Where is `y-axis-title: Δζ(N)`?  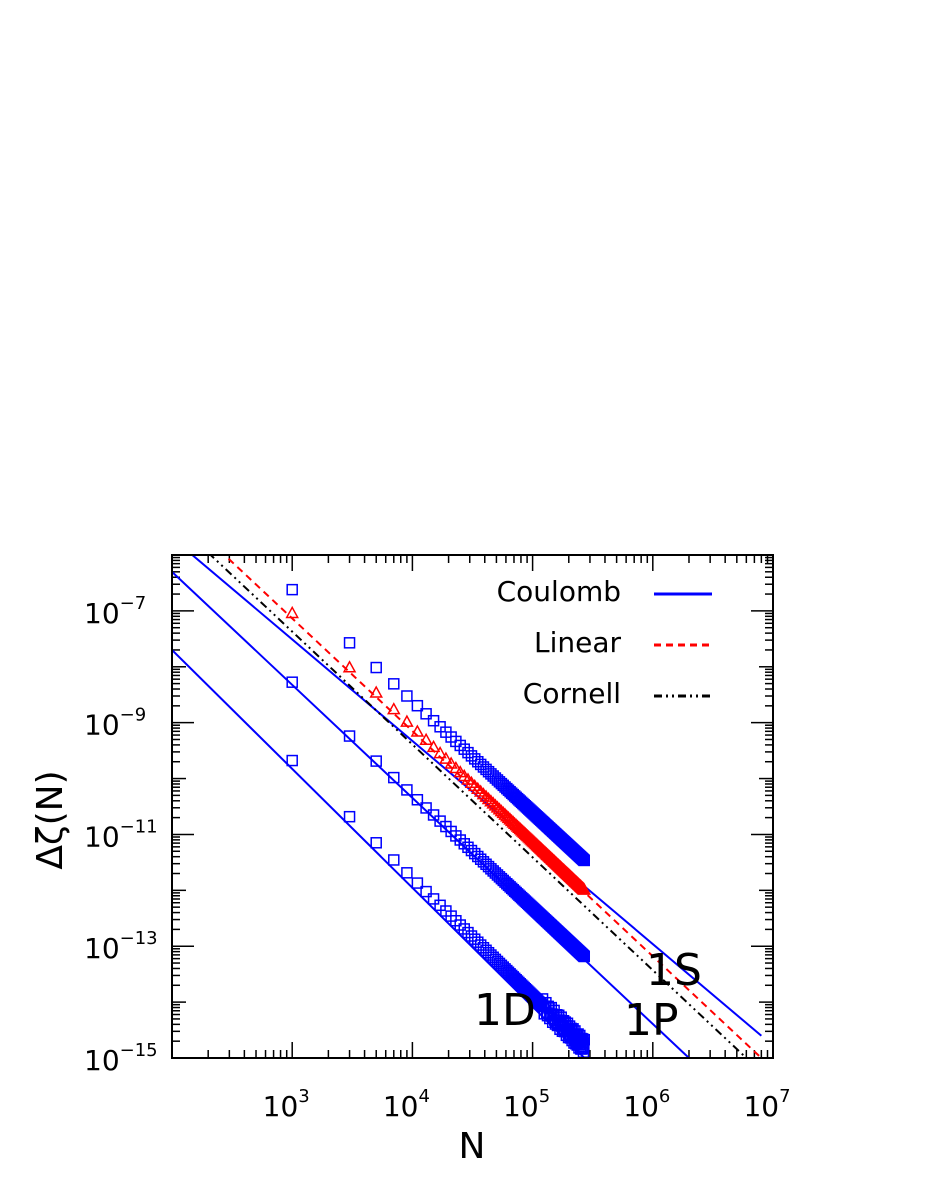 y-axis-title: Δζ(N) is located at coordinates (50, 819).